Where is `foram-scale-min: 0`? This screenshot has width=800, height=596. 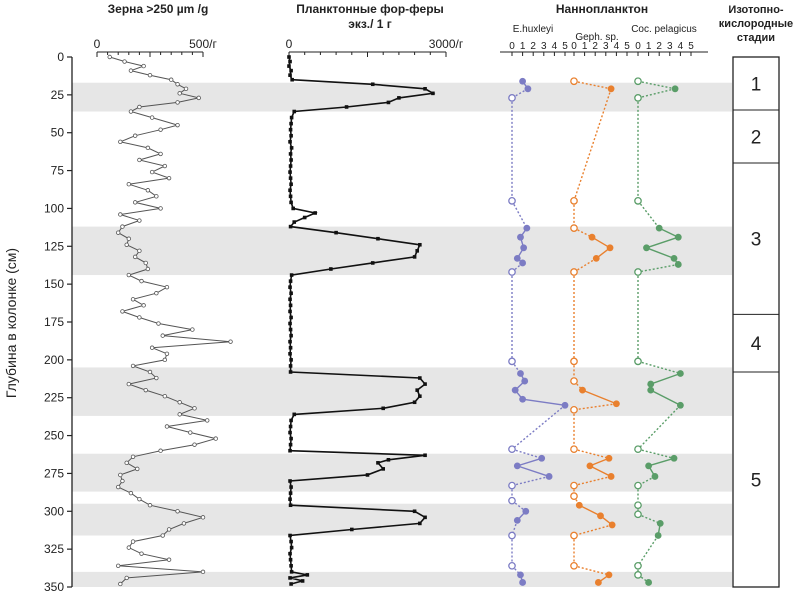 foram-scale-min: 0 is located at coordinates (289, 44).